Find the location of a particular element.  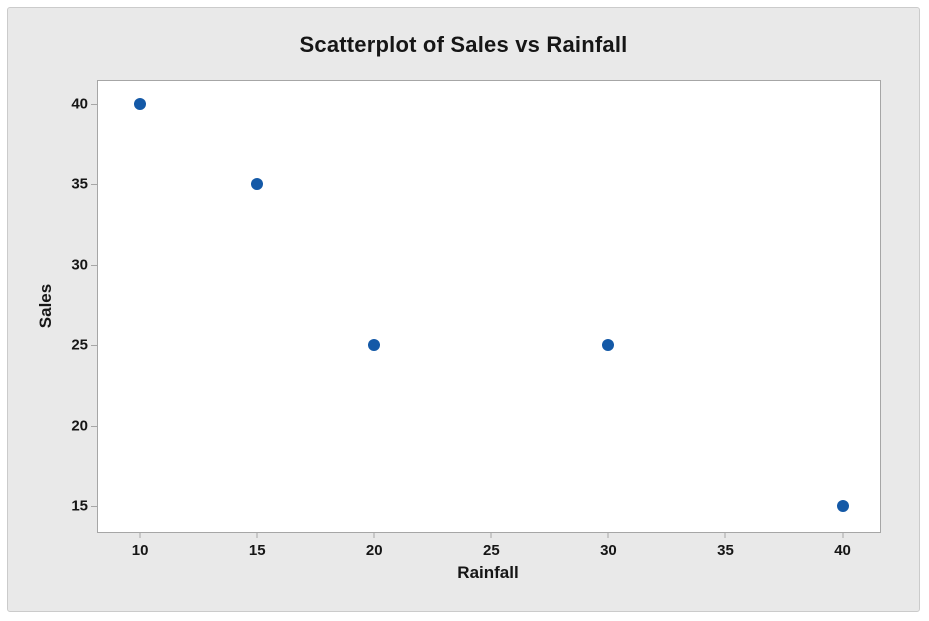

y-axis-tick-label: 30 is located at coordinates (79, 265).